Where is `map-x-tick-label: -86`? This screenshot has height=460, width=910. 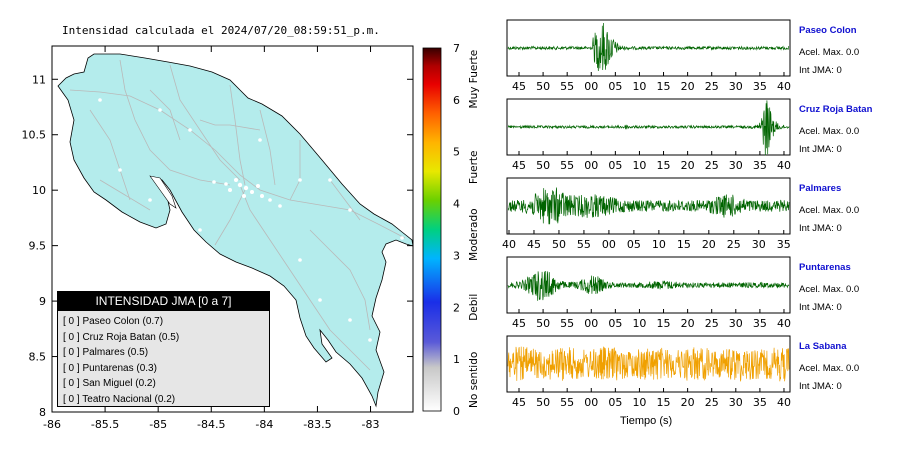
map-x-tick-label: -86 is located at coordinates (52, 424).